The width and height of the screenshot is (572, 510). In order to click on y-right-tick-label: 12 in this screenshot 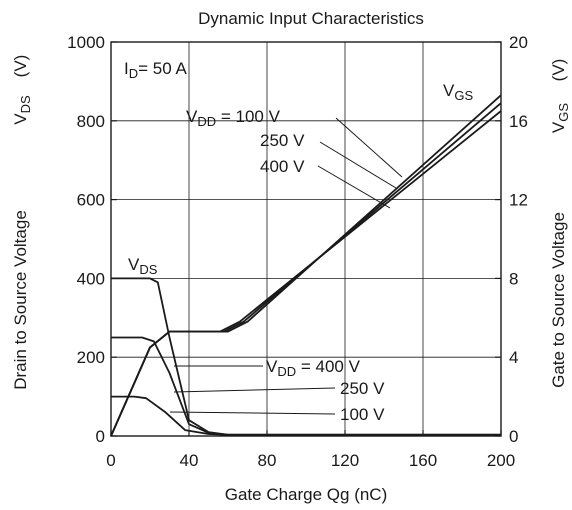, I will do `click(518, 200)`.